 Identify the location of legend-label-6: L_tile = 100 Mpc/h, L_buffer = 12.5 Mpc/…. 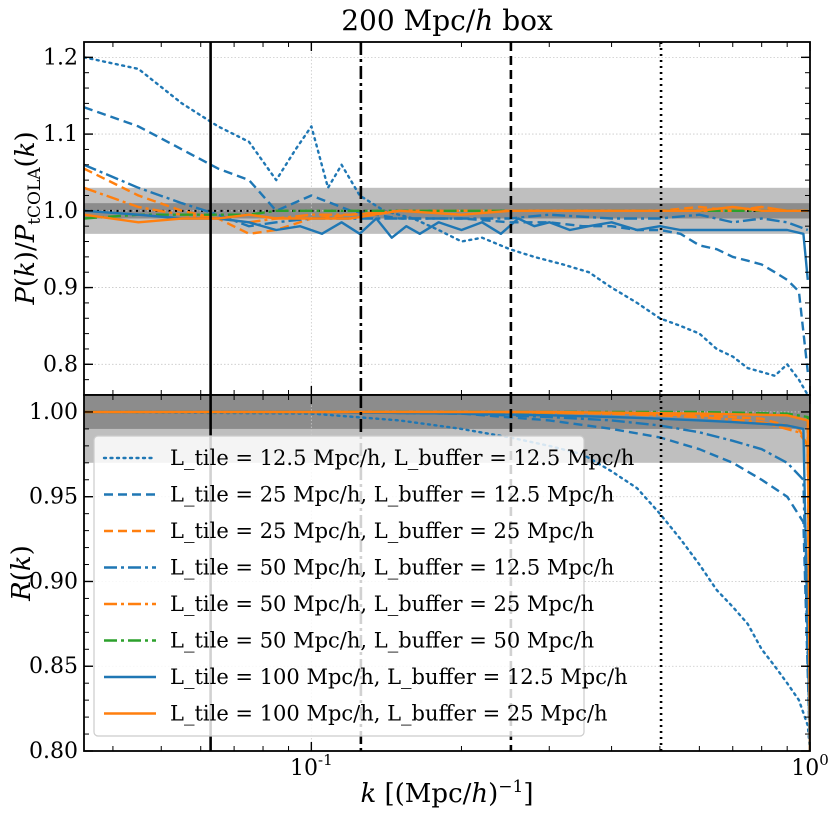
(399, 677).